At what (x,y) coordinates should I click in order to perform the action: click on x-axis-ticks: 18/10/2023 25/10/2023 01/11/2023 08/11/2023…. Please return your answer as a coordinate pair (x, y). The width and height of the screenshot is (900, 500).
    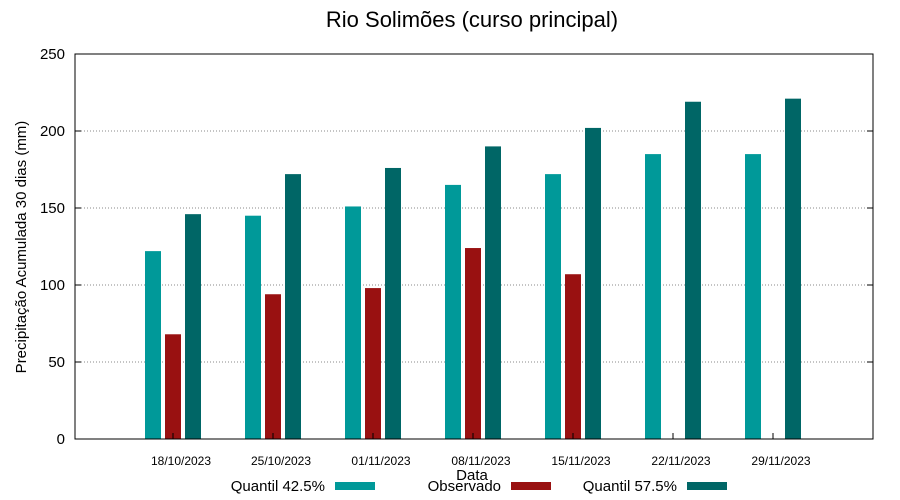
    Looking at the image, I should click on (481, 450).